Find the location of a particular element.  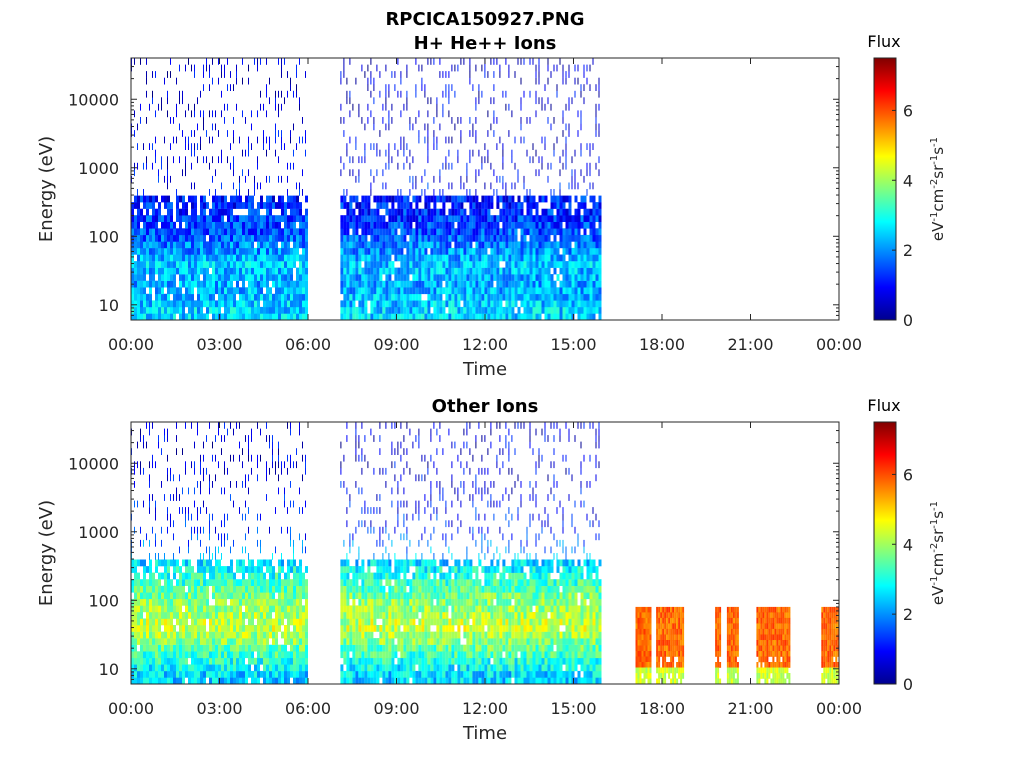

x-axis-label: Time is located at coordinates (484, 369).